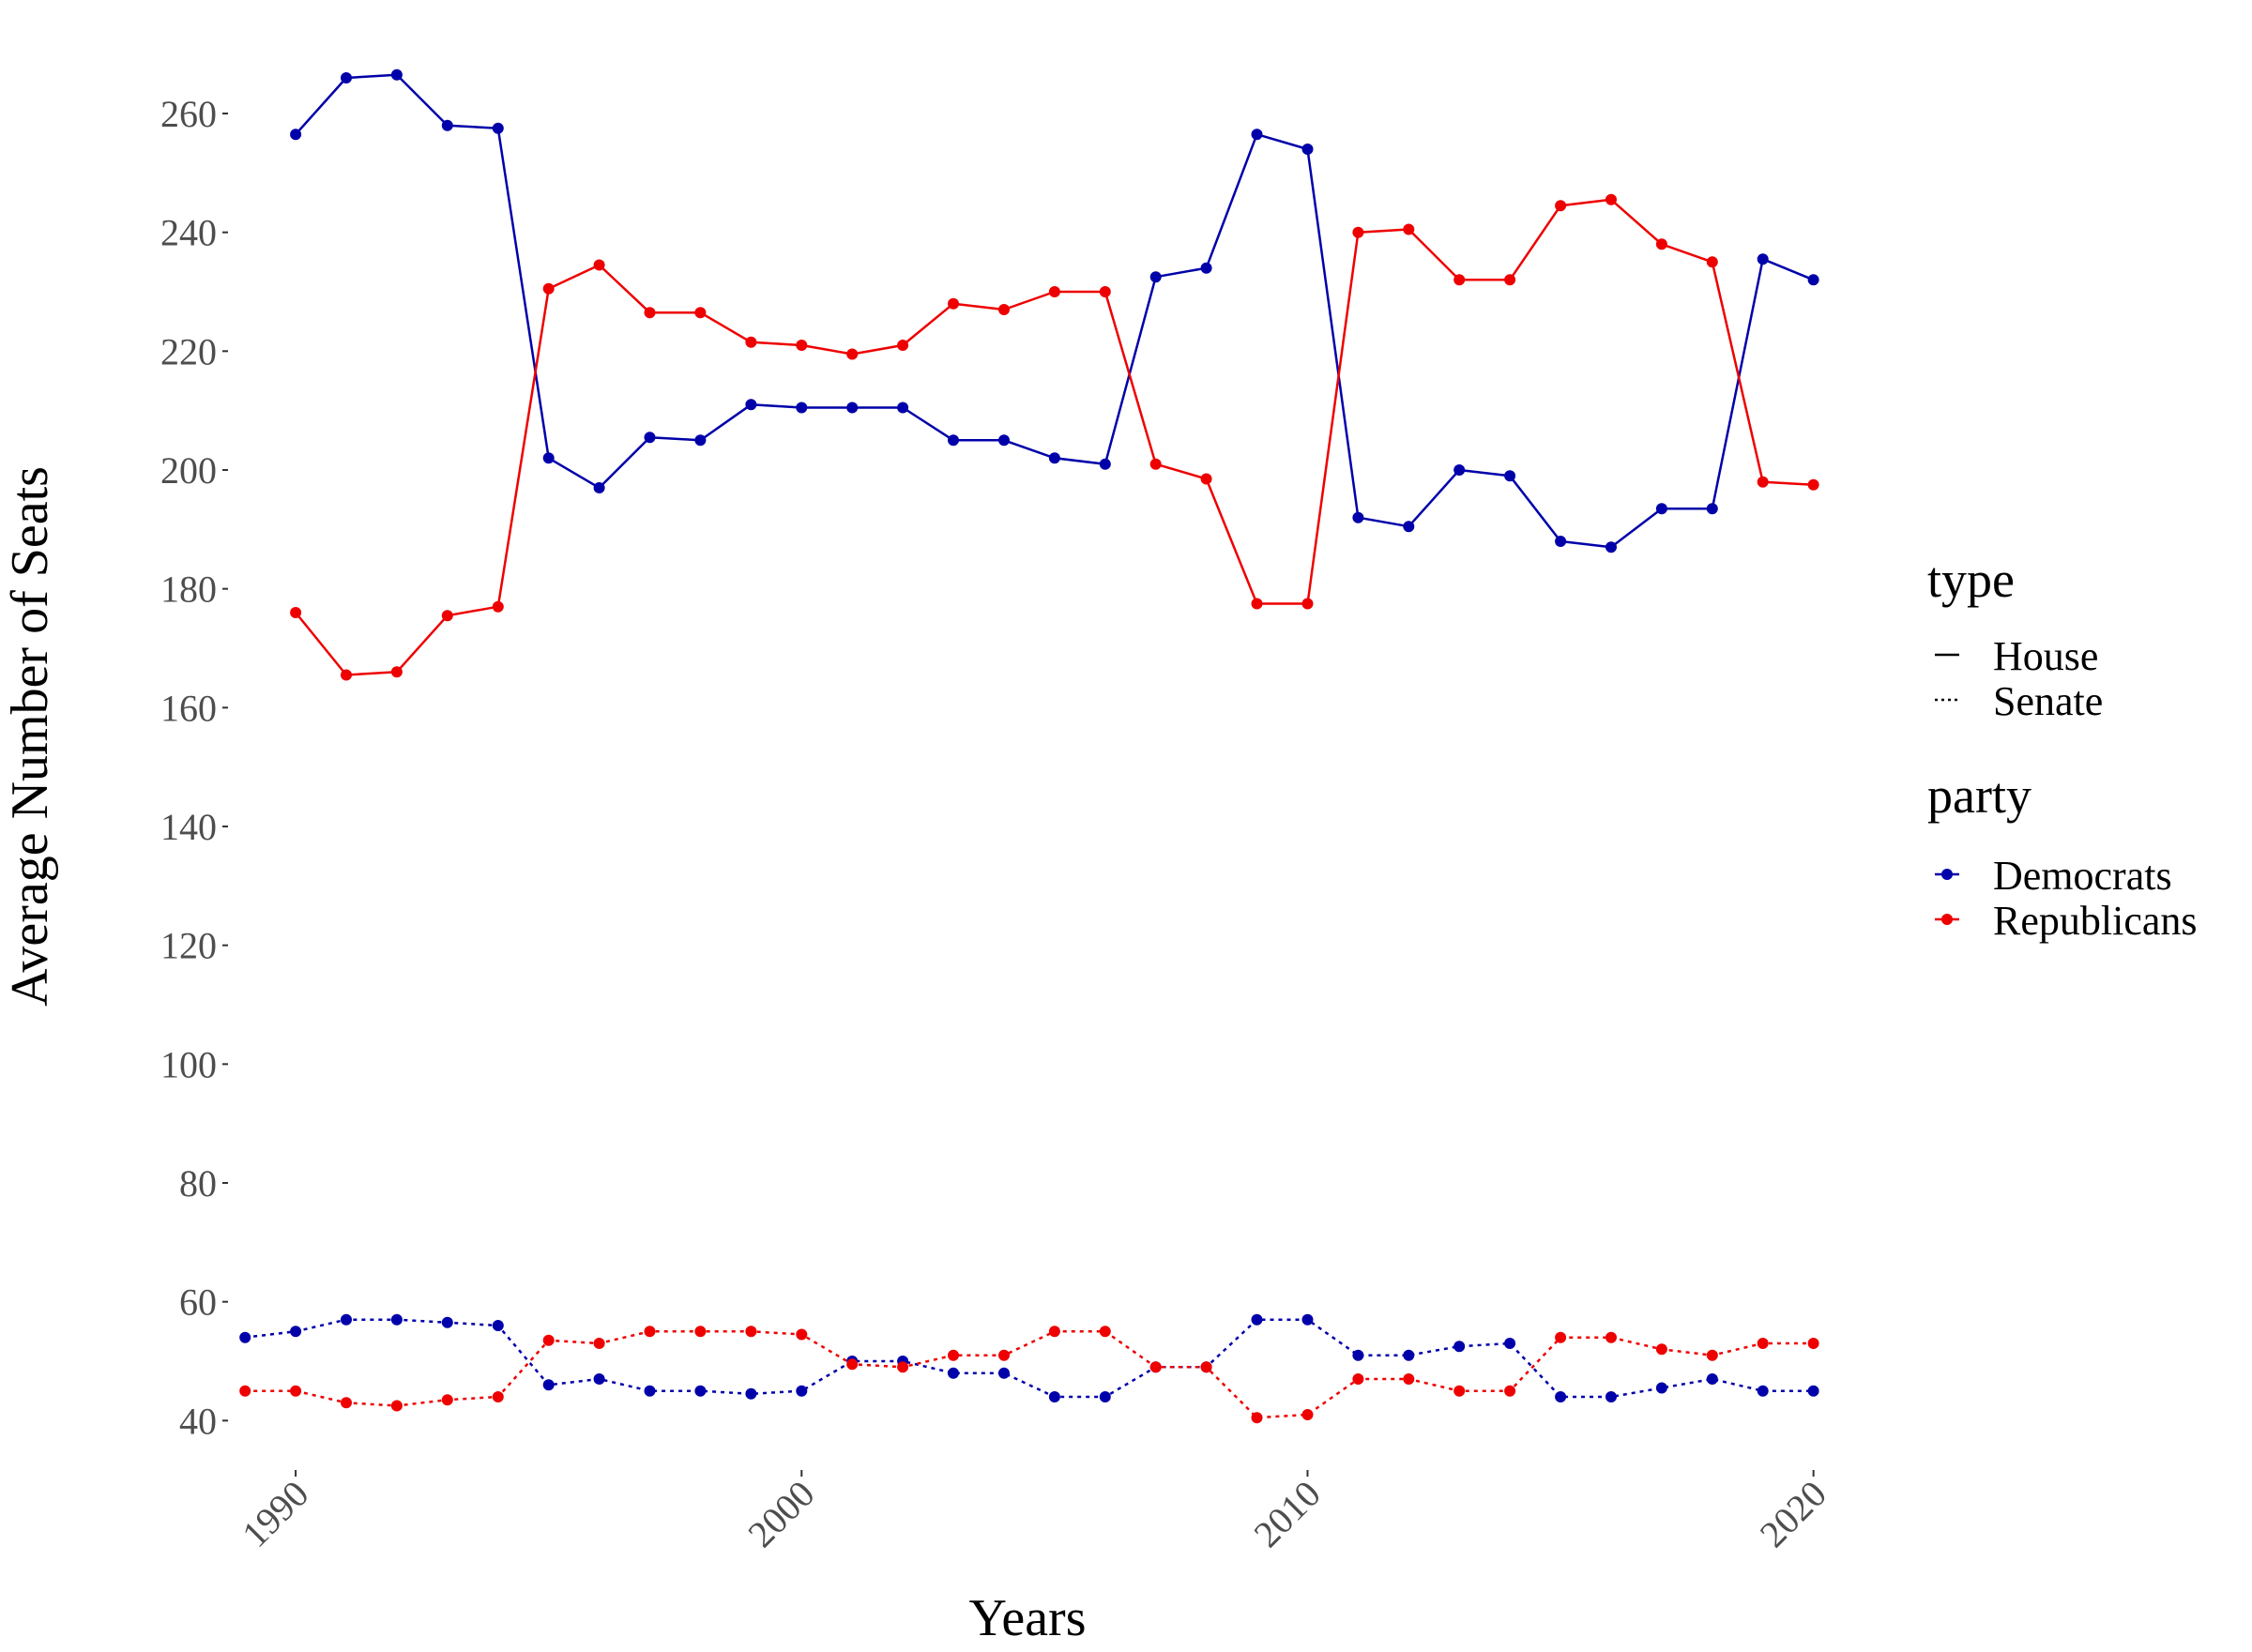  Describe the element at coordinates (2095, 921) in the screenshot. I see `legend-label-republicans: Republicans` at that location.